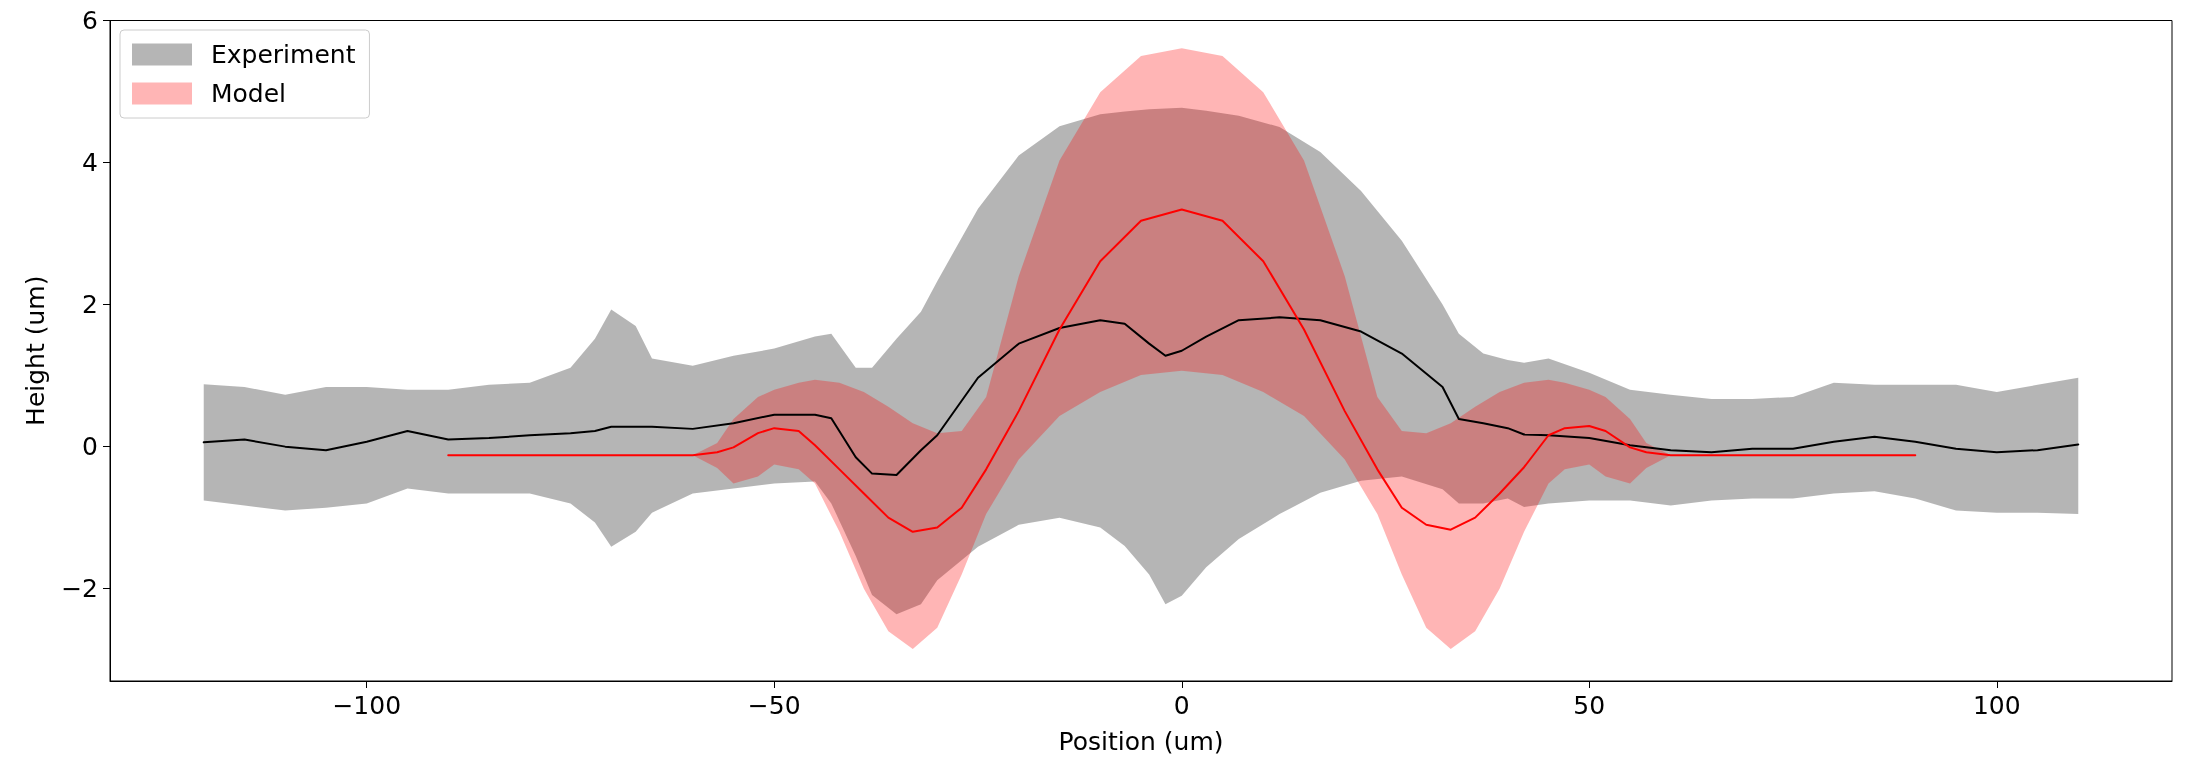 The height and width of the screenshot is (767, 2190). What do you see at coordinates (79, 589) in the screenshot?
I see `y-tick-label: −2` at bounding box center [79, 589].